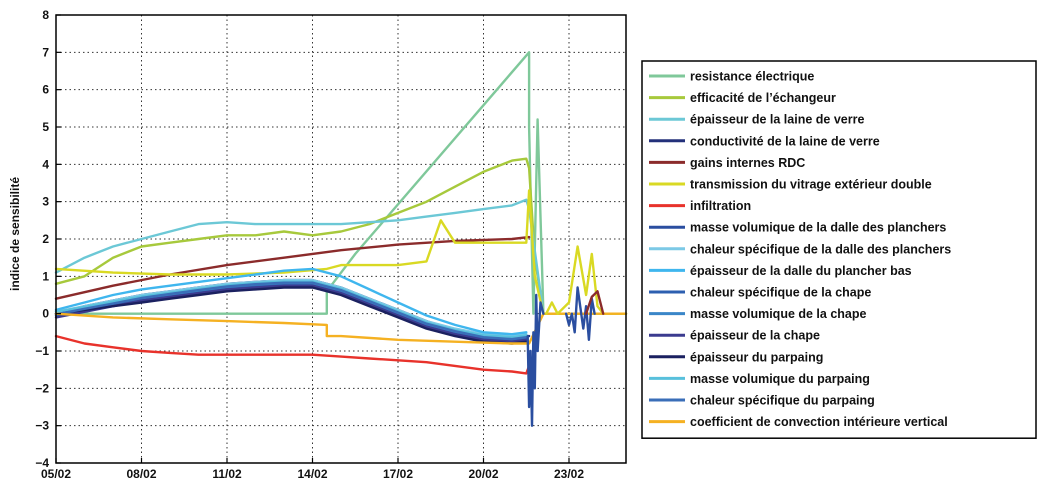 The width and height of the screenshot is (1041, 488). Describe the element at coordinates (45, 314) in the screenshot. I see `y-tick-label: 0` at that location.